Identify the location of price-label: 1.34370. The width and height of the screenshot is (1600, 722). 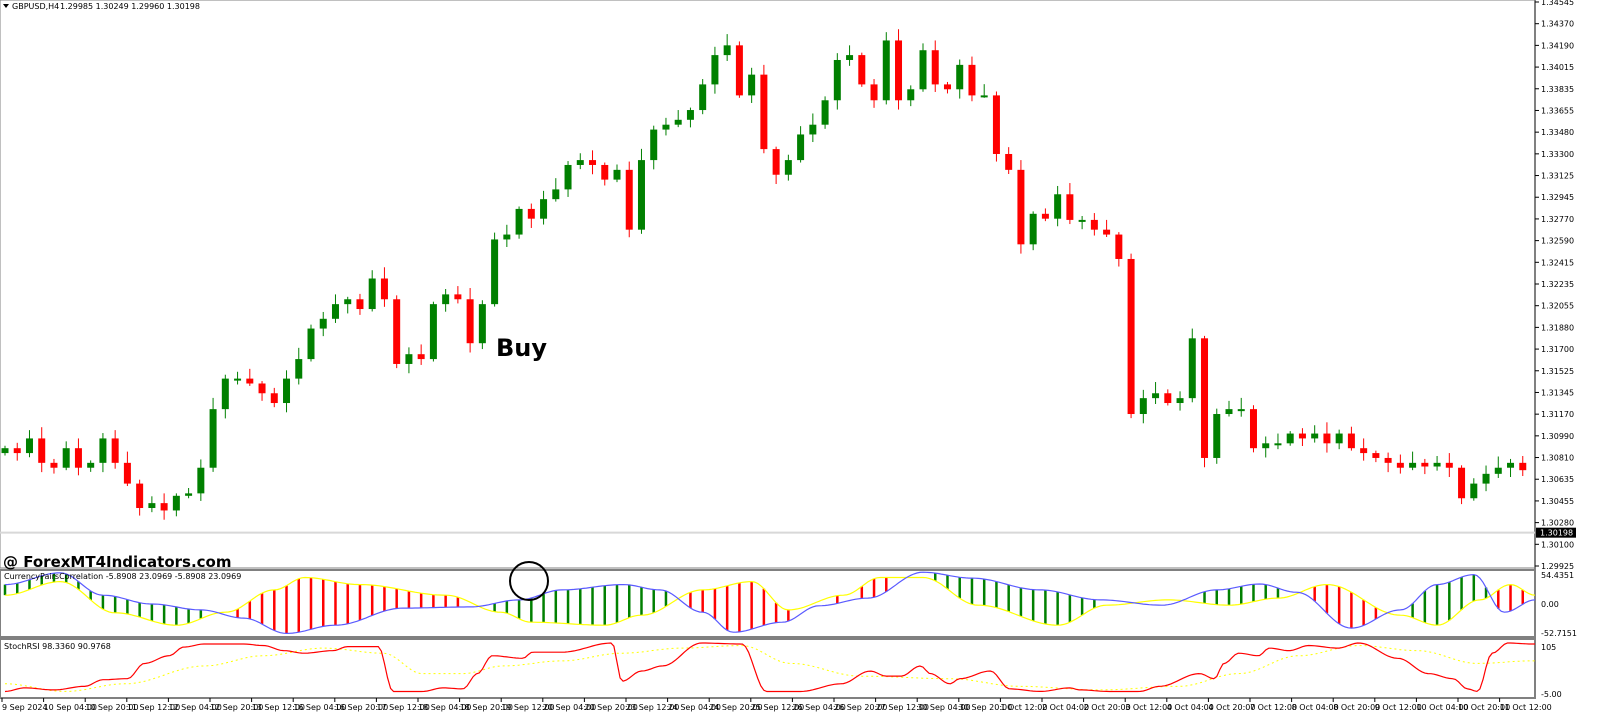
(1557, 24).